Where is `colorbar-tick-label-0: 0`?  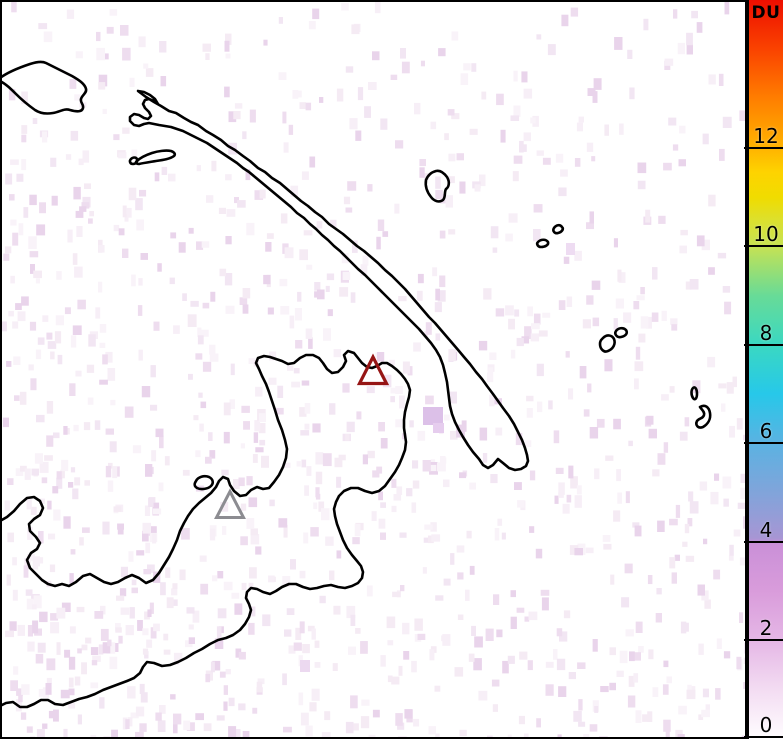 colorbar-tick-label-0: 0 is located at coordinates (766, 725).